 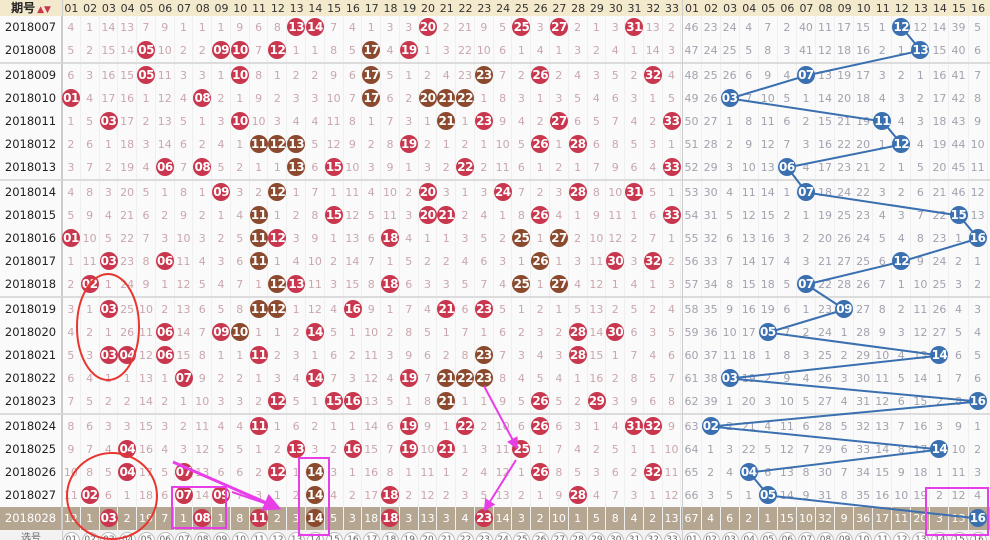 I want to click on repeat-red-ball: 11, so click(x=258, y=144).